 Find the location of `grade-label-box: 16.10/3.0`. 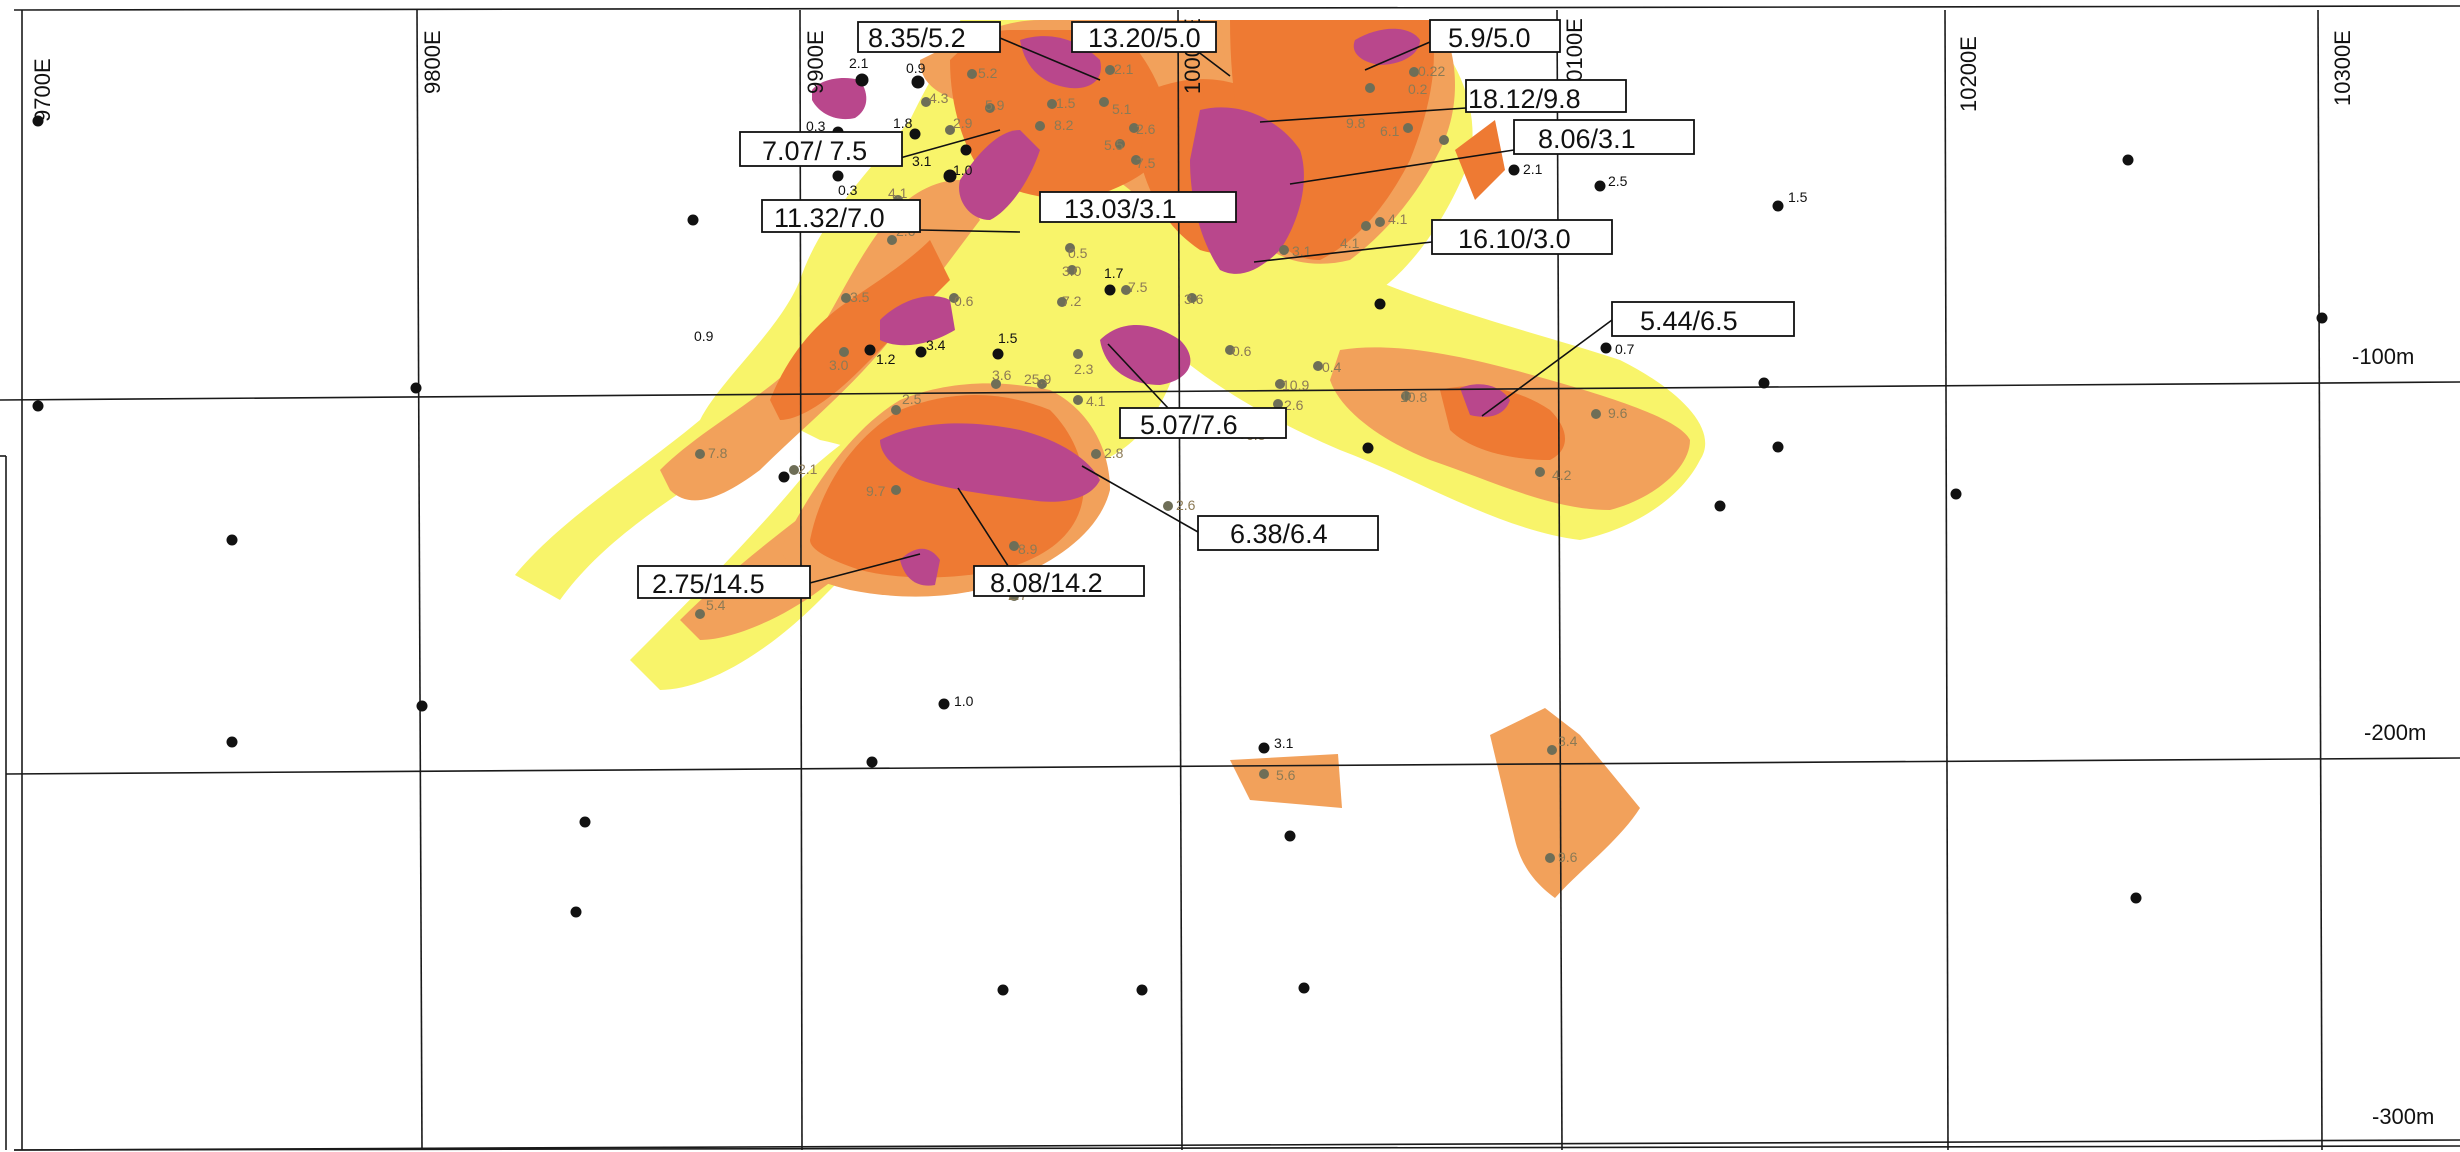

grade-label-box: 16.10/3.0 is located at coordinates (1522, 237).